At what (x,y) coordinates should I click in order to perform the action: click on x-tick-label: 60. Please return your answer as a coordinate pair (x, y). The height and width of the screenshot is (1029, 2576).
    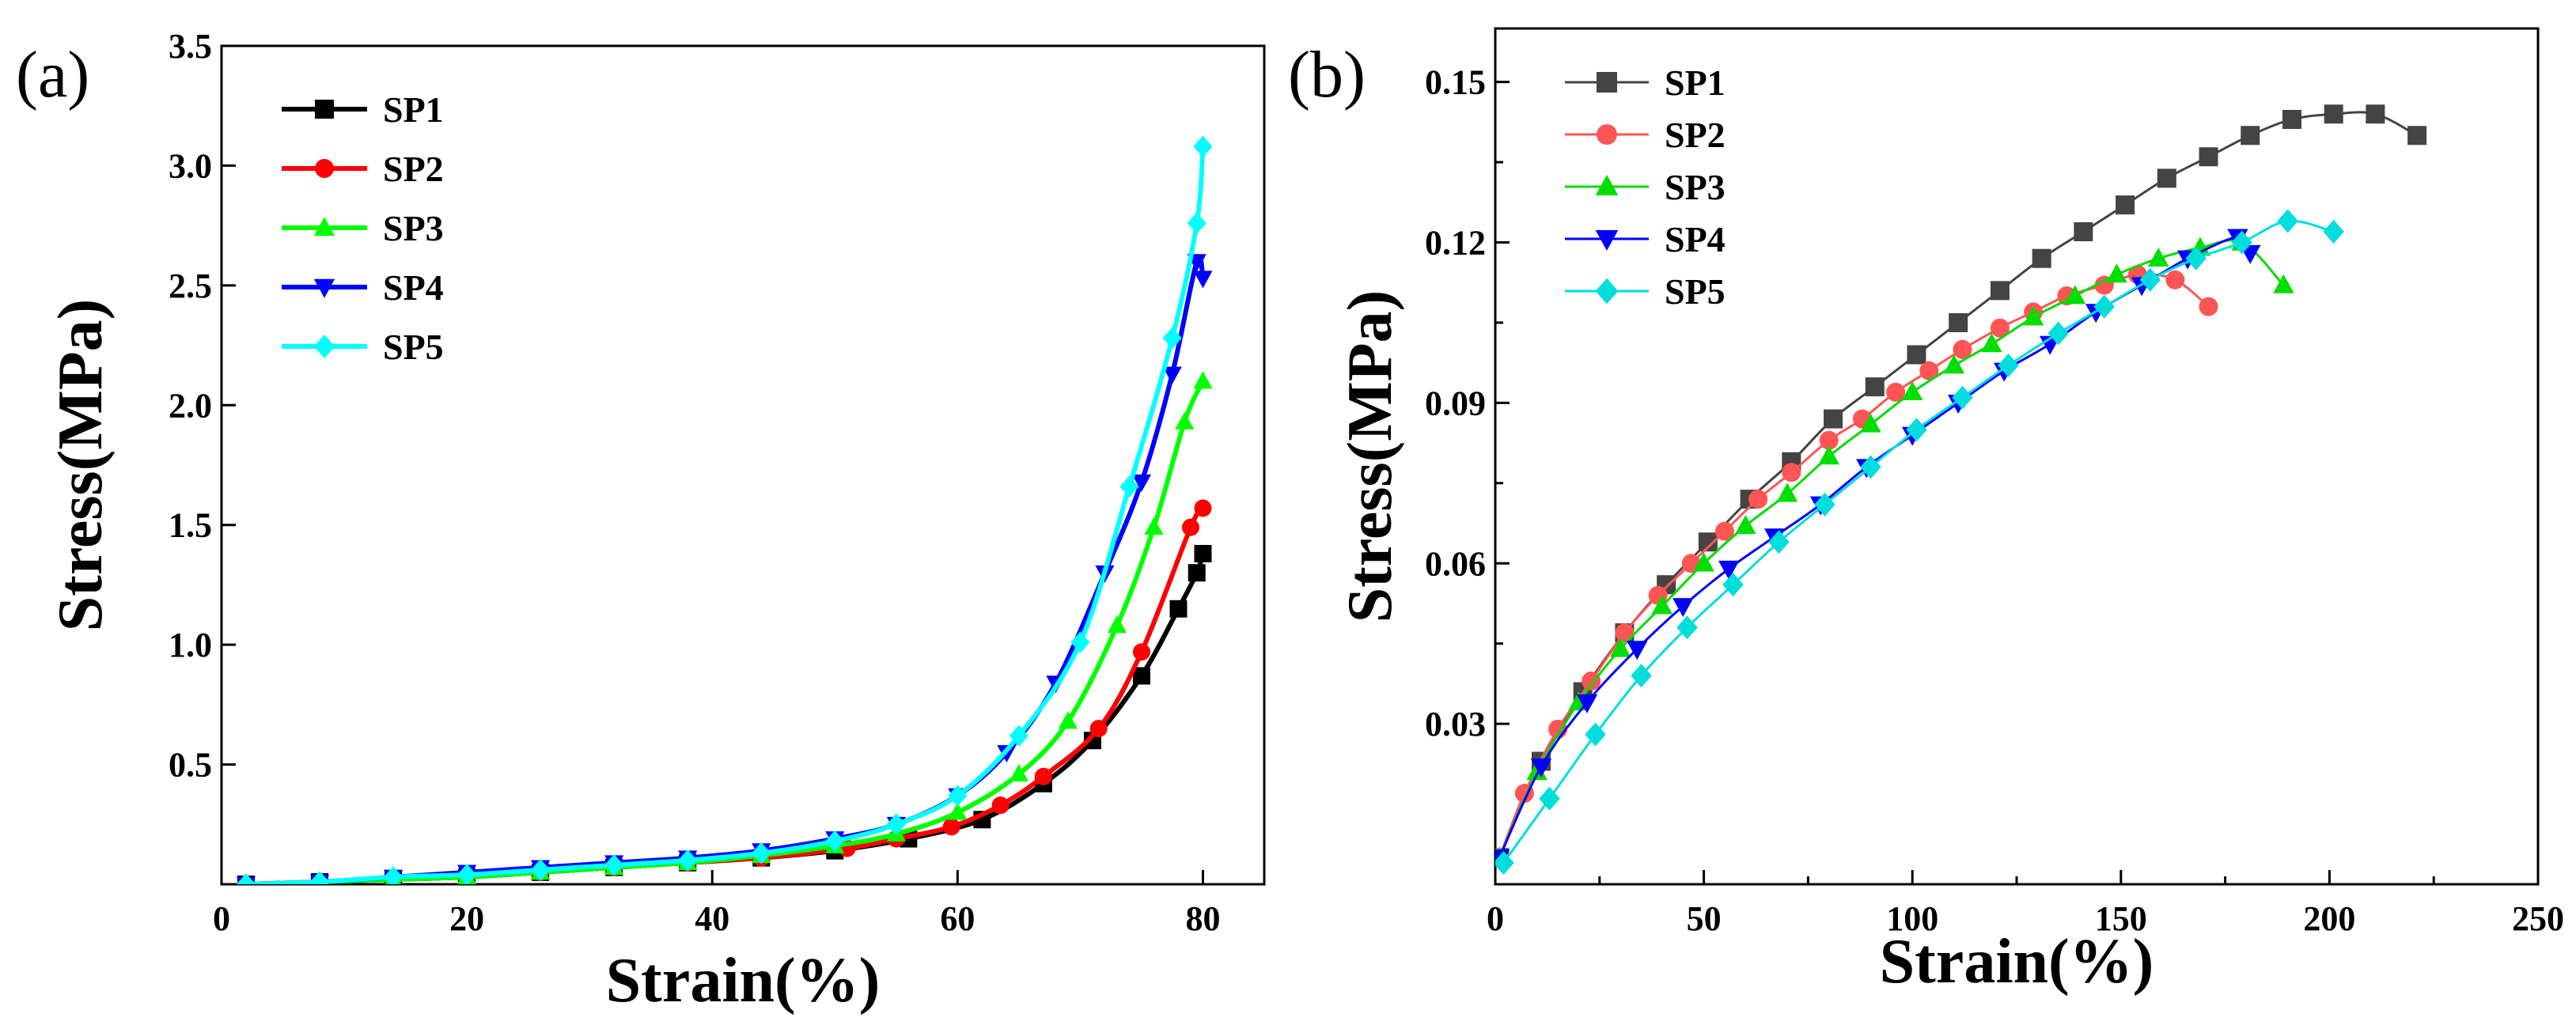
    Looking at the image, I should click on (957, 918).